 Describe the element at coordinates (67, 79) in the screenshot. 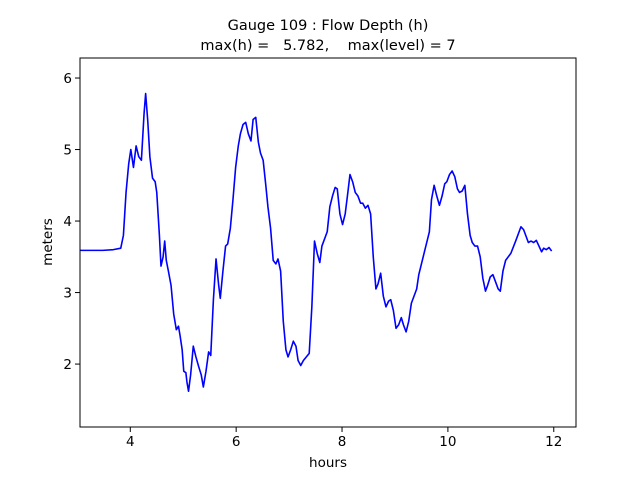

I see `y-tick-label: 6` at that location.